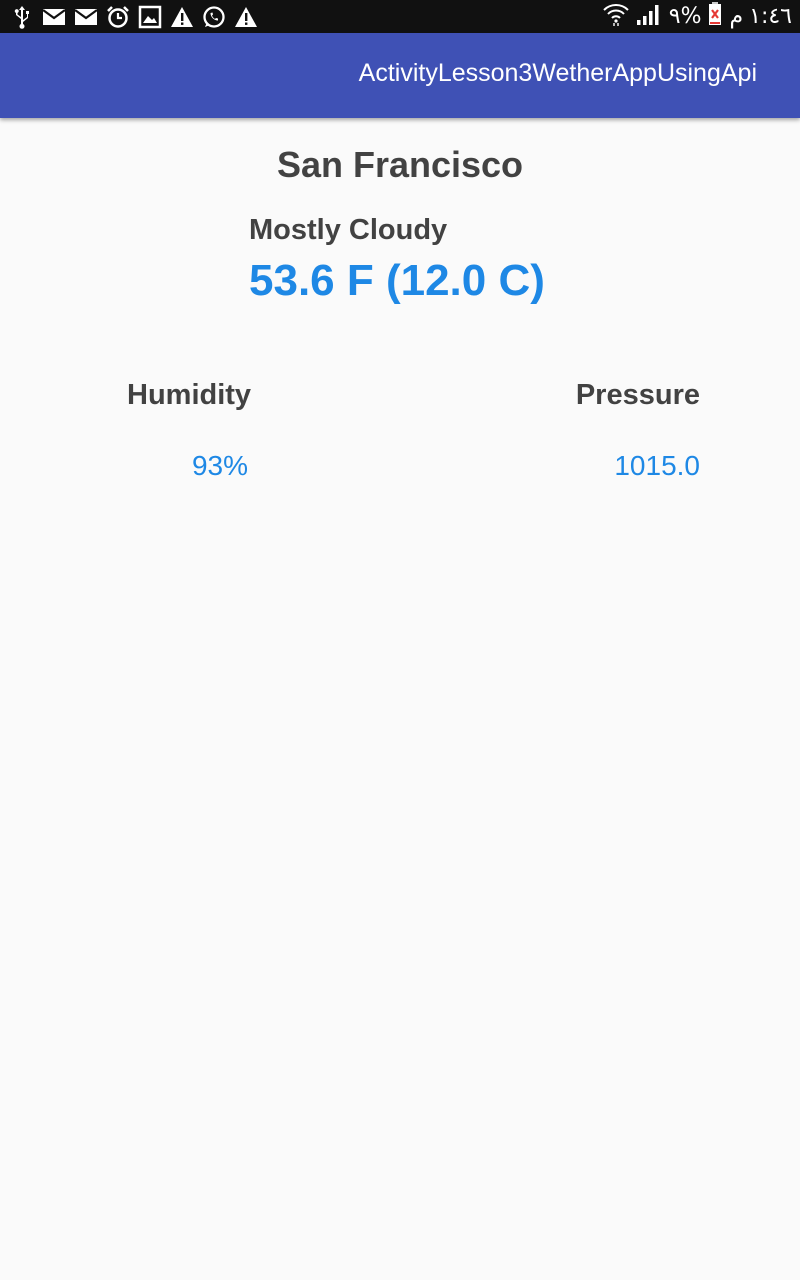 The width and height of the screenshot is (800, 1280). I want to click on humidity-value: 93%, so click(219, 465).